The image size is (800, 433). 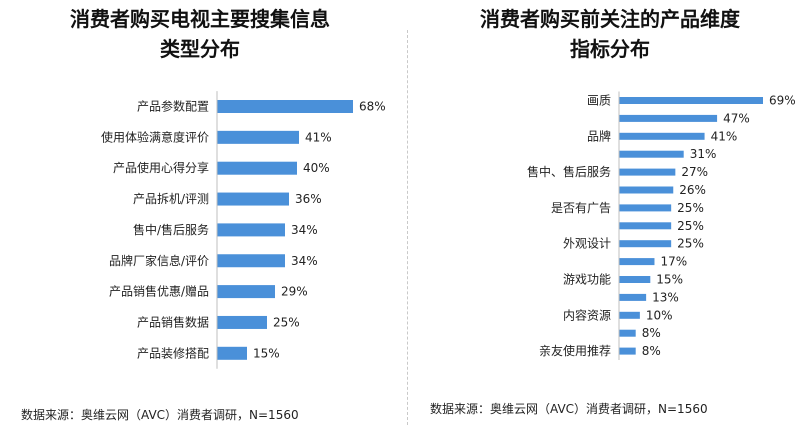 I want to click on value-label: 31%, so click(x=703, y=154).